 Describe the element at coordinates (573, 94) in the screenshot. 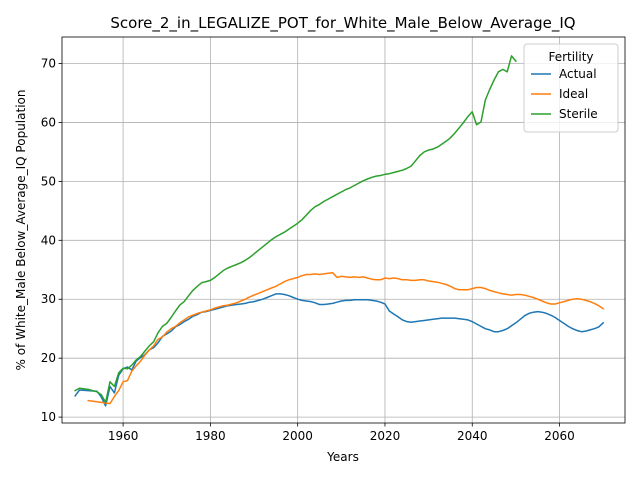

I see `legend-label-ideal: Ideal` at that location.